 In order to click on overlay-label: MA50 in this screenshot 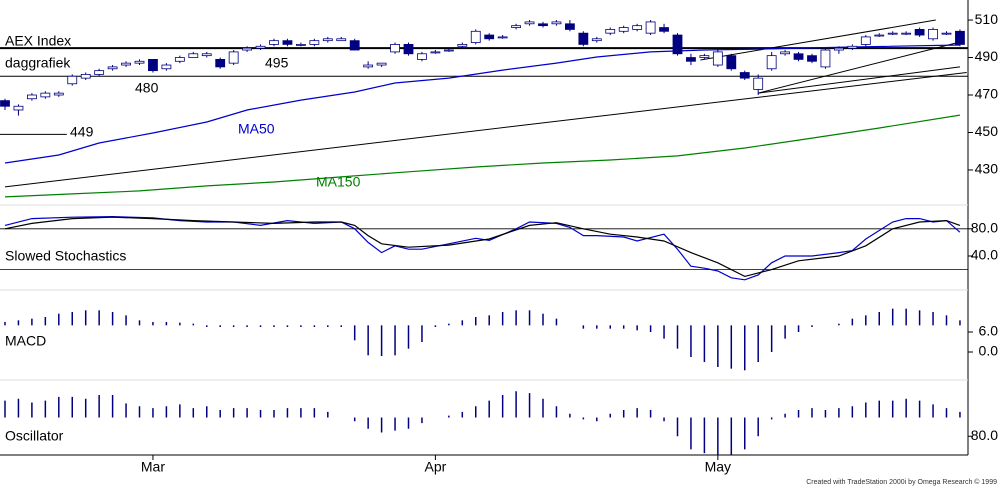, I will do `click(256, 129)`.